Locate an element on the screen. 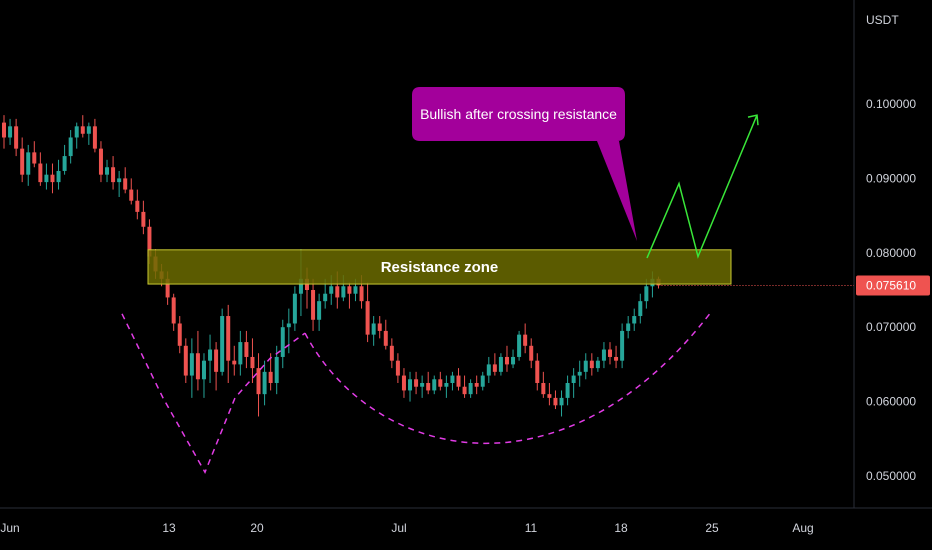 This screenshot has width=932, height=550. x-tick-label: 11 is located at coordinates (531, 528).